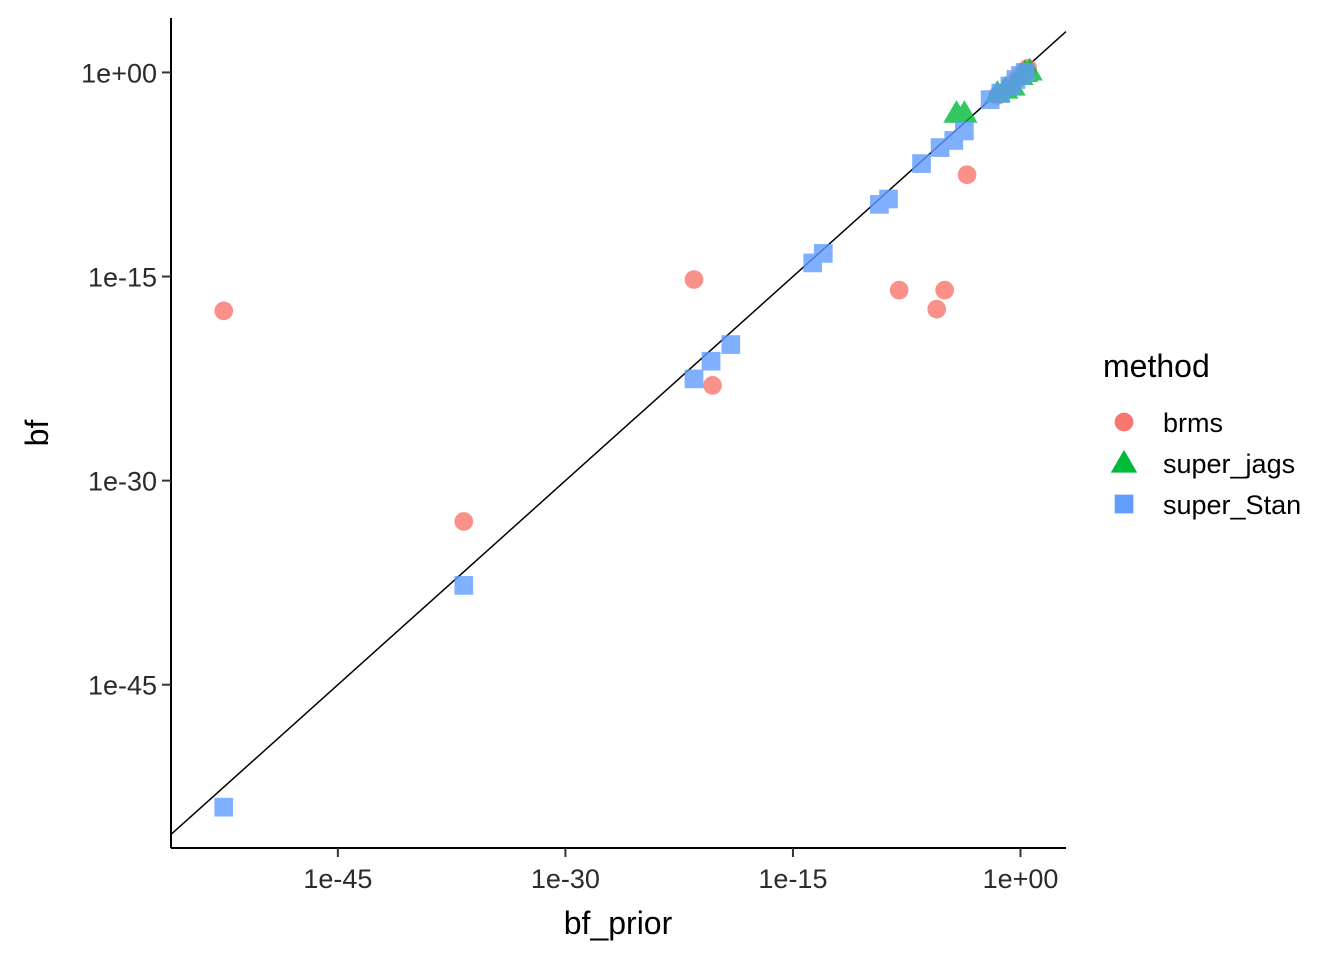 Image resolution: width=1344 pixels, height=960 pixels. I want to click on y-axis-title: bf, so click(37, 433).